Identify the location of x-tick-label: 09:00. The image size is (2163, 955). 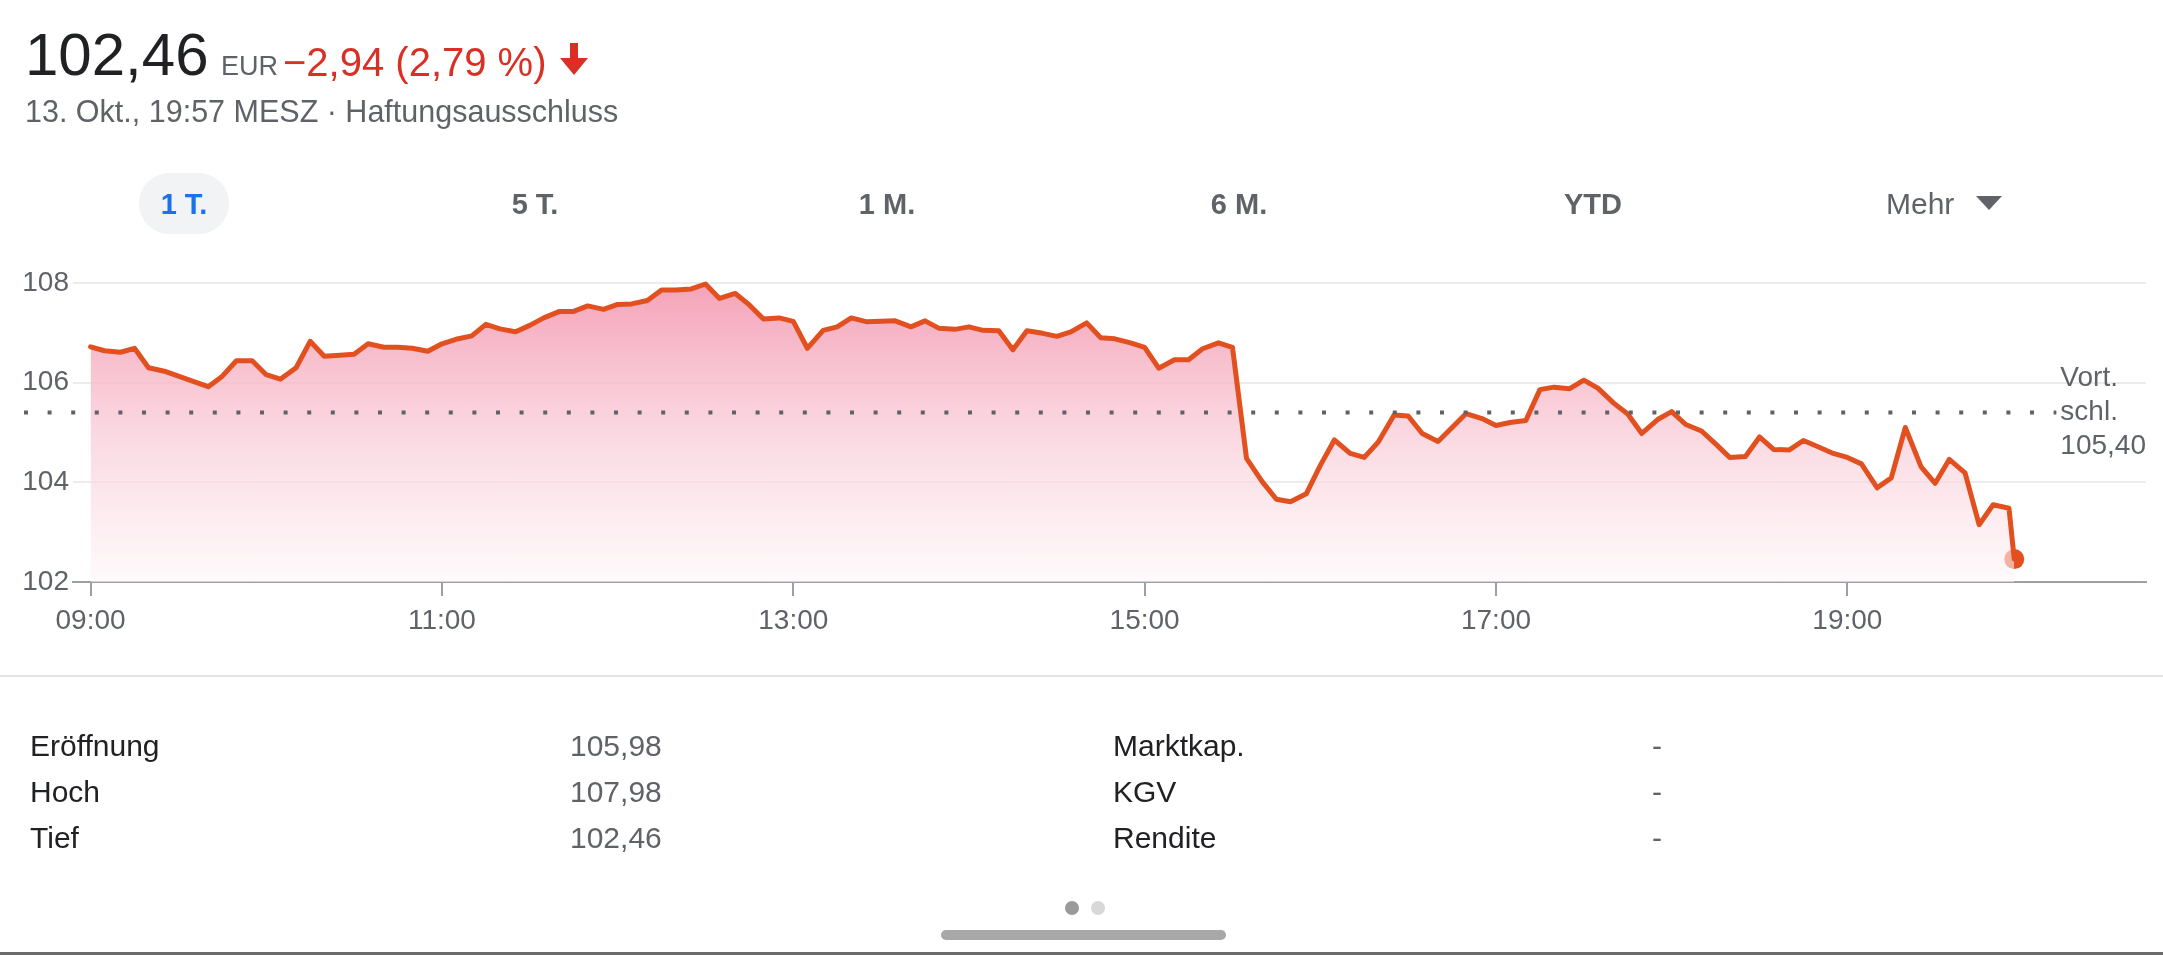
(90, 619).